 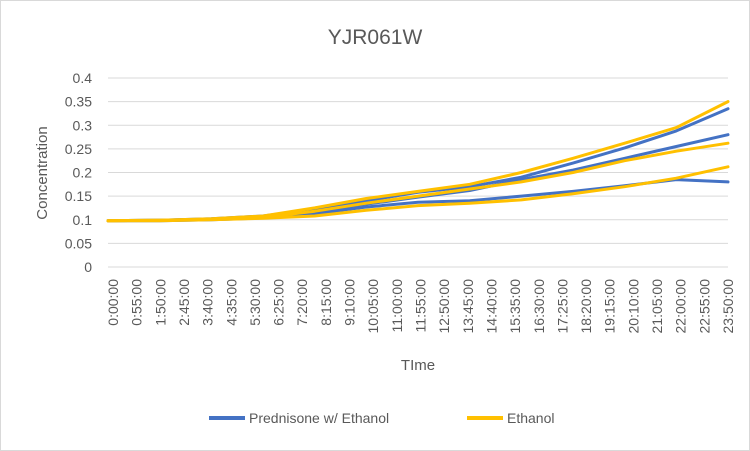 What do you see at coordinates (83, 78) in the screenshot?
I see `y-tick-label: 0.4` at bounding box center [83, 78].